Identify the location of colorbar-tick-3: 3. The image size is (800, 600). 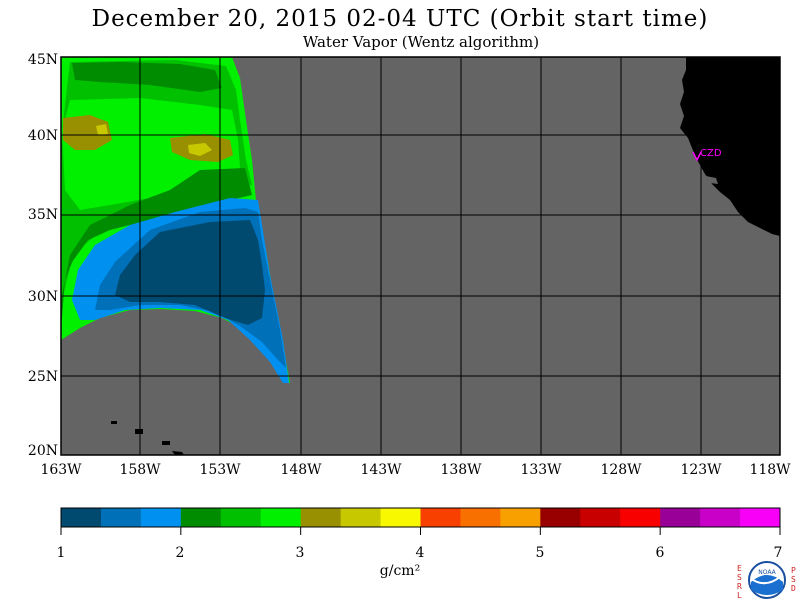
(300, 553).